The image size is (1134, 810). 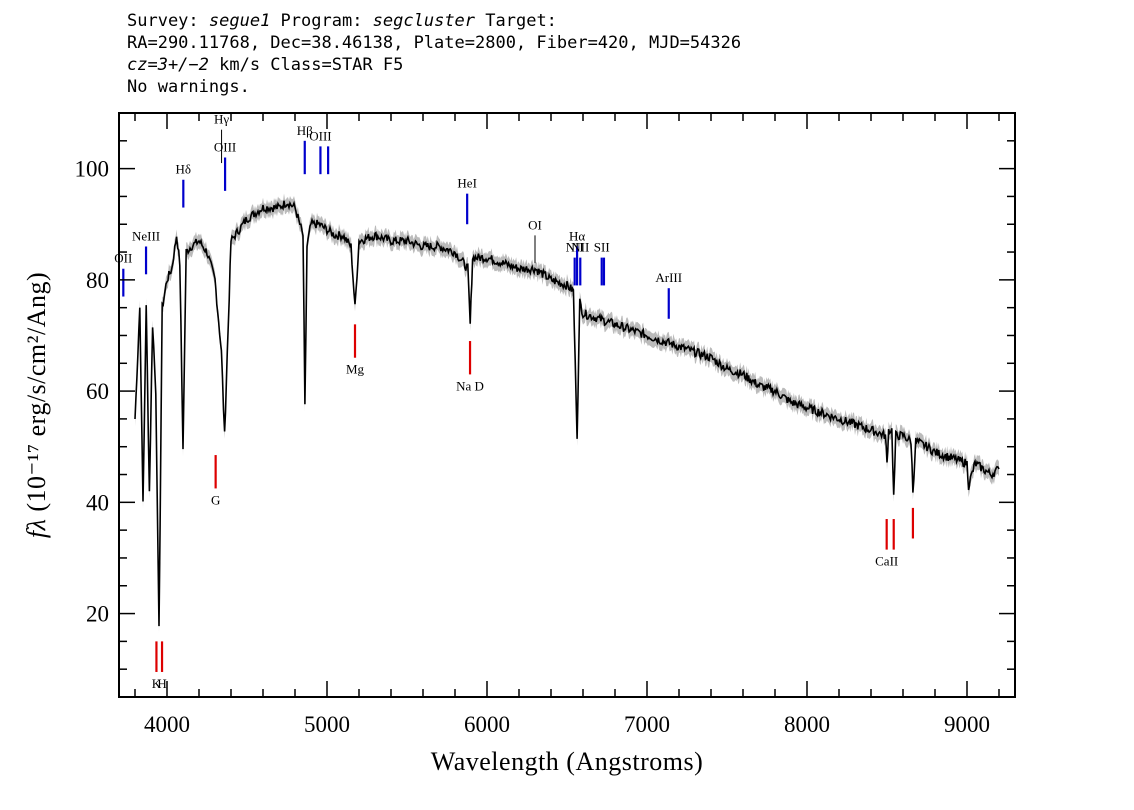 I want to click on line-label-4: OIII, so click(x=225, y=146).